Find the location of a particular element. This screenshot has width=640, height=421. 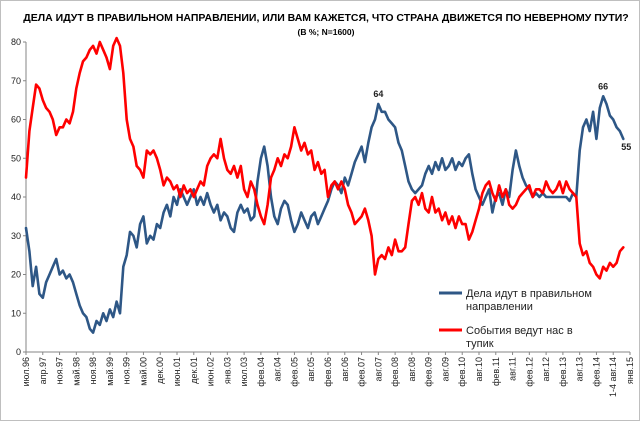

x-tick-label: ноя.99 is located at coordinates (127, 370).